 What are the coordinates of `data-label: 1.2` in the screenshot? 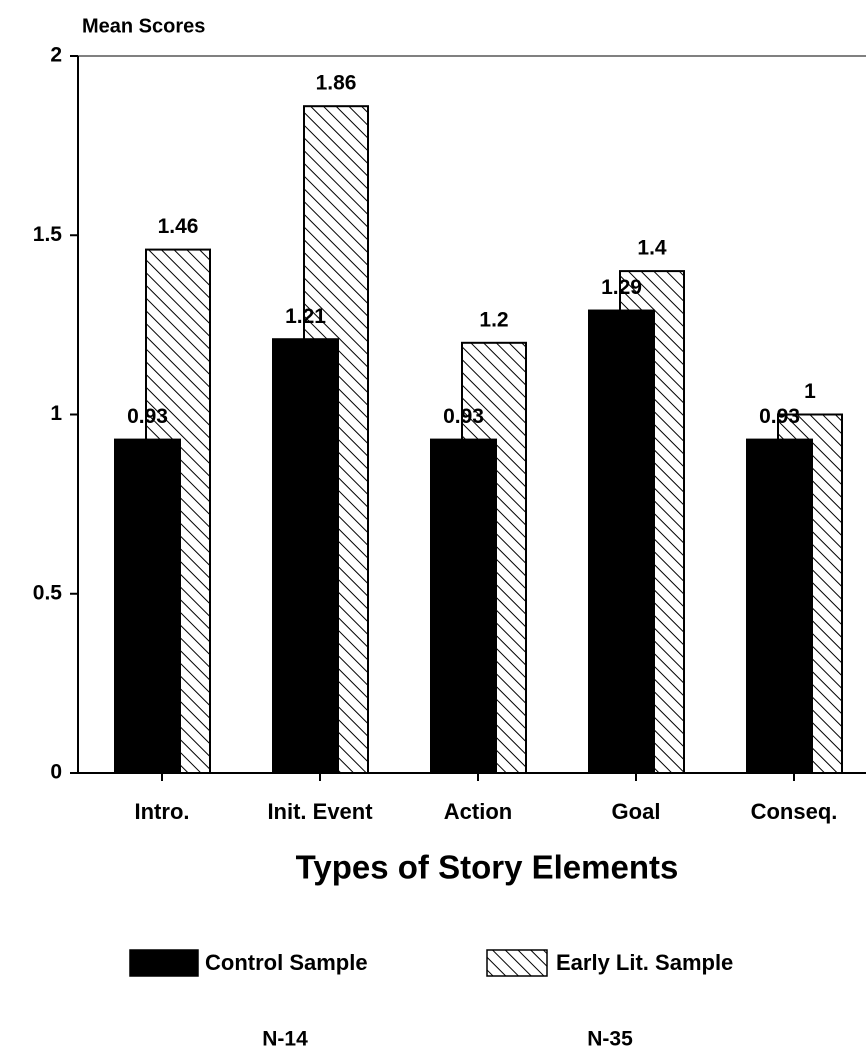 It's located at (493, 319).